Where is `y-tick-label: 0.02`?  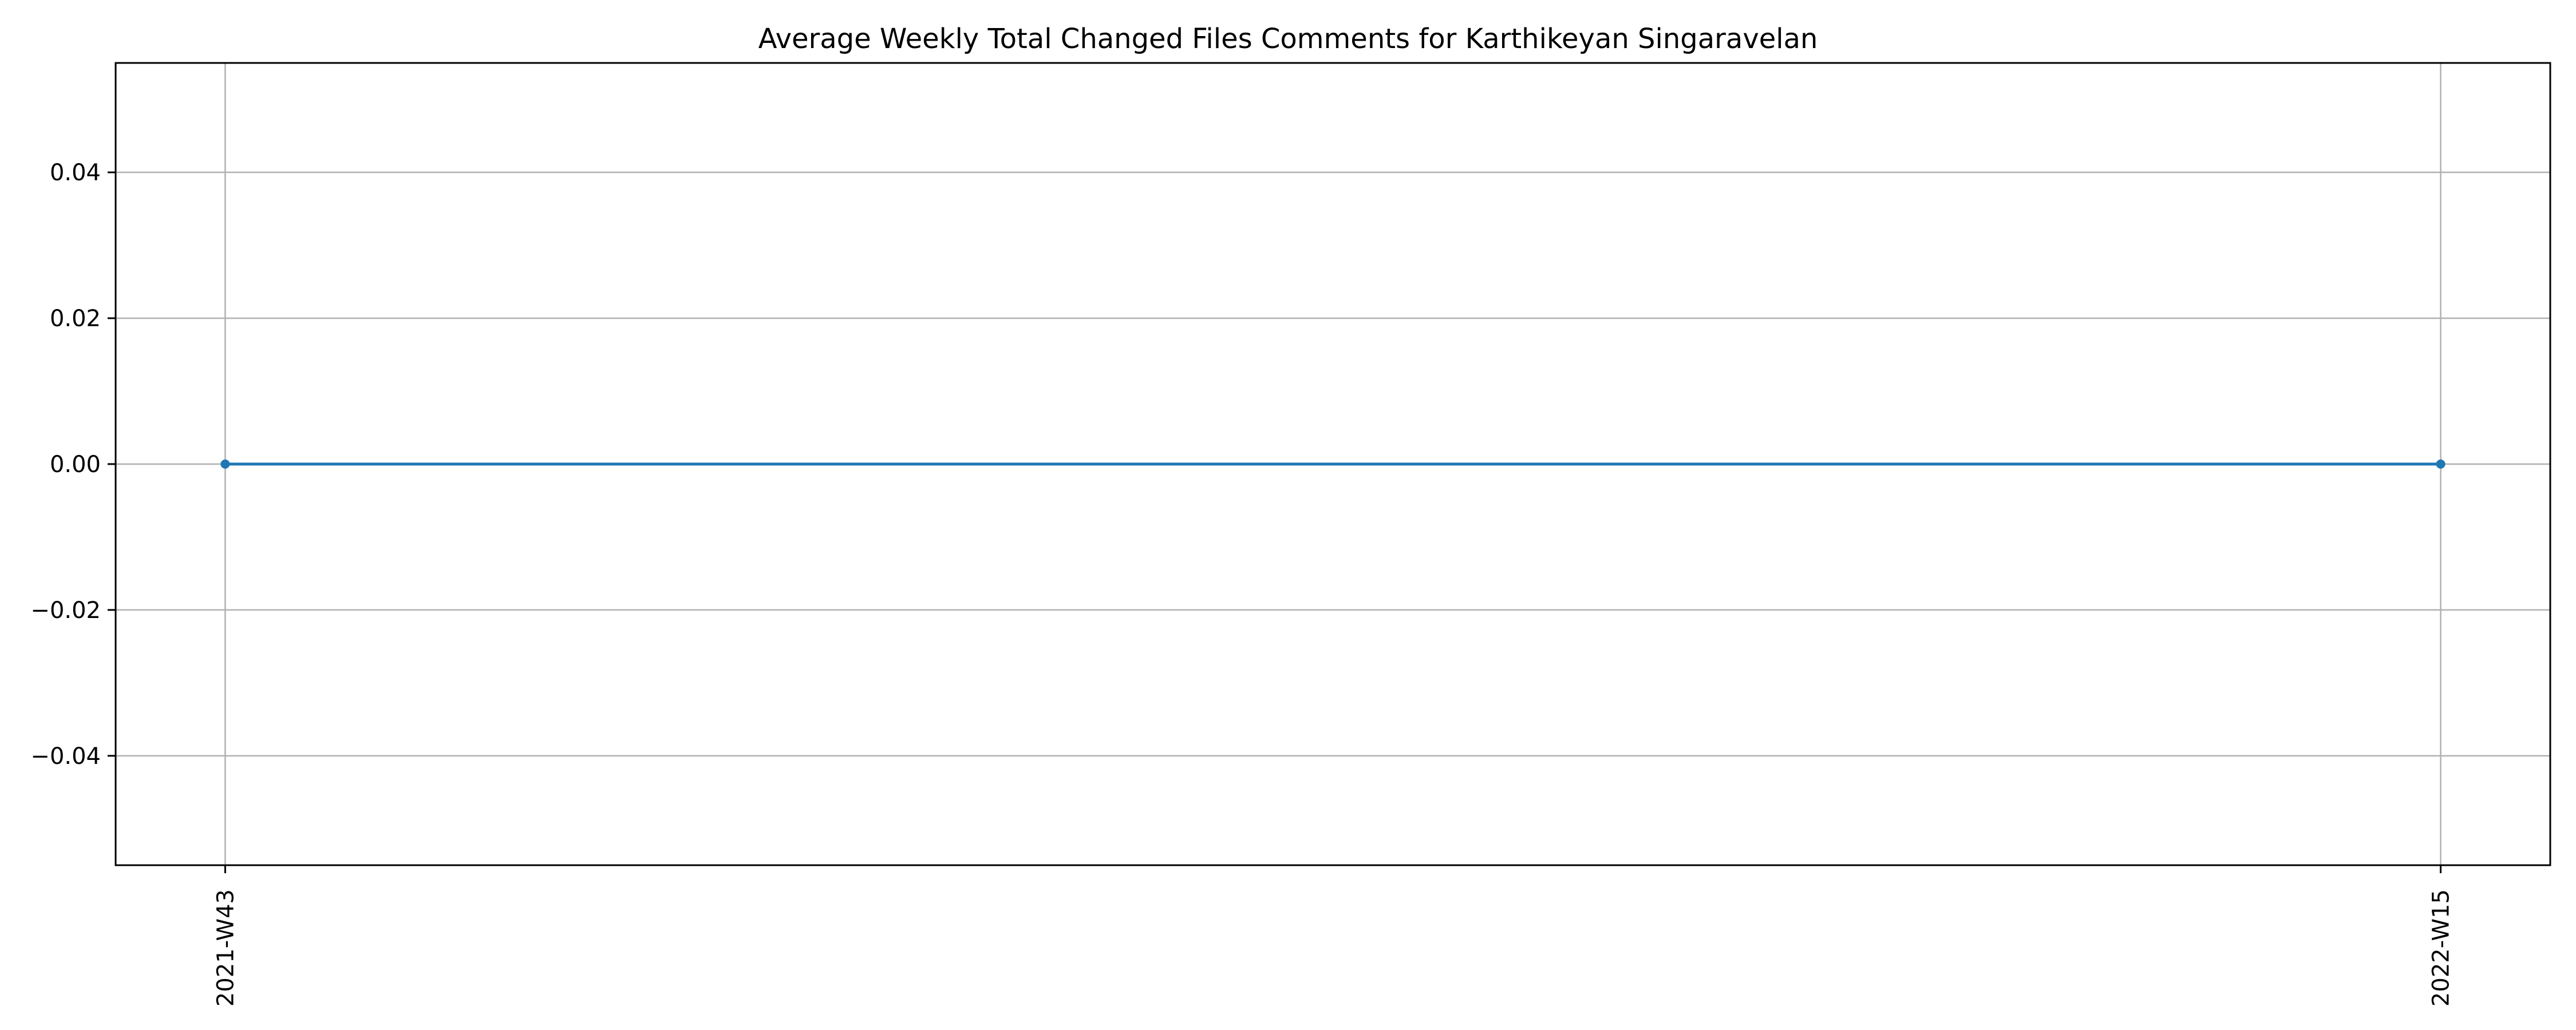 y-tick-label: 0.02 is located at coordinates (75, 319).